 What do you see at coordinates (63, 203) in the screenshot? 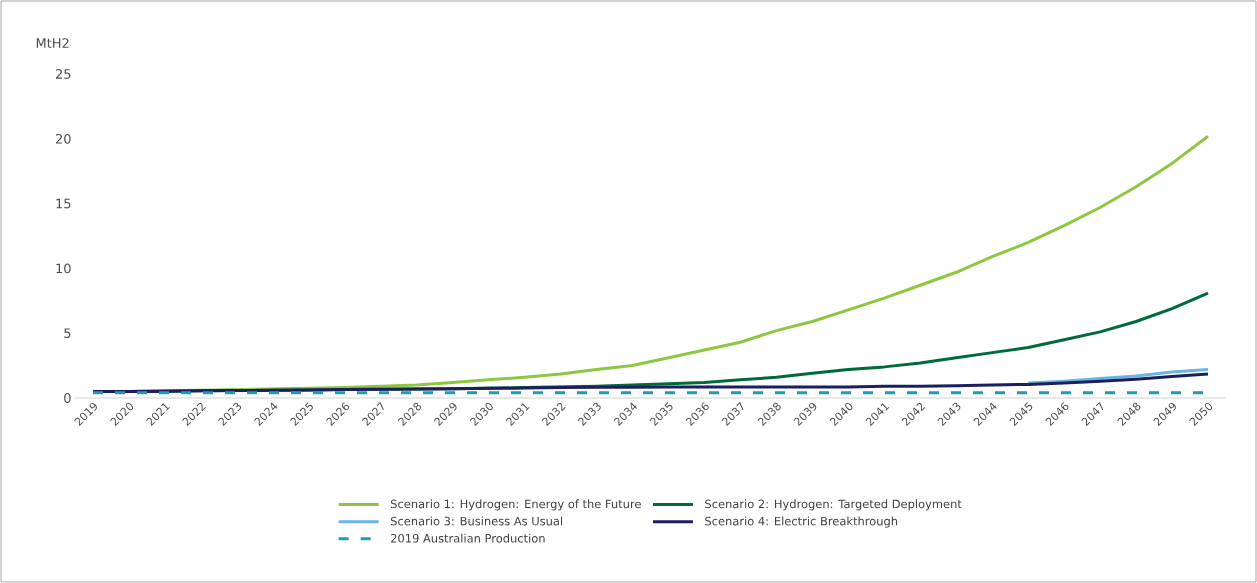
I see `y-tick-label: 15` at bounding box center [63, 203].